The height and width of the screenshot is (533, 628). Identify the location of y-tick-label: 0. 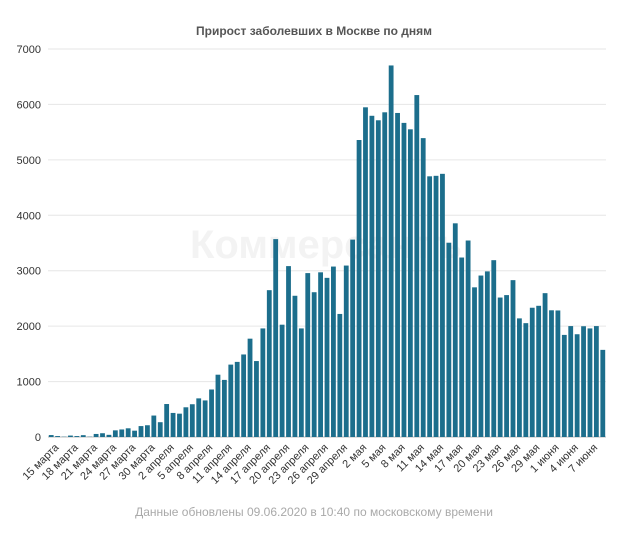
(38, 438).